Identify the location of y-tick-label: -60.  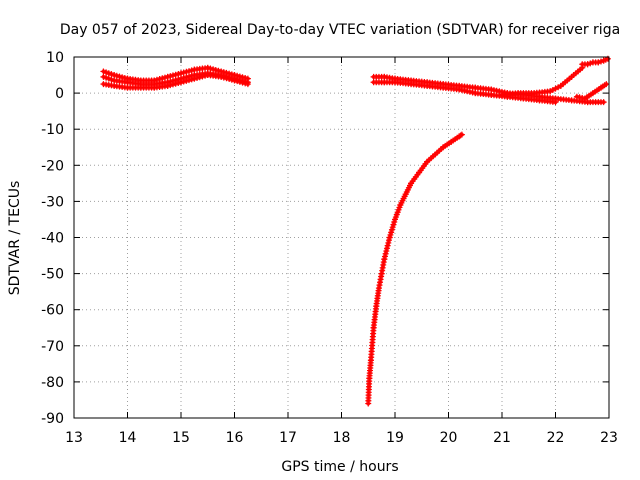
(52, 311).